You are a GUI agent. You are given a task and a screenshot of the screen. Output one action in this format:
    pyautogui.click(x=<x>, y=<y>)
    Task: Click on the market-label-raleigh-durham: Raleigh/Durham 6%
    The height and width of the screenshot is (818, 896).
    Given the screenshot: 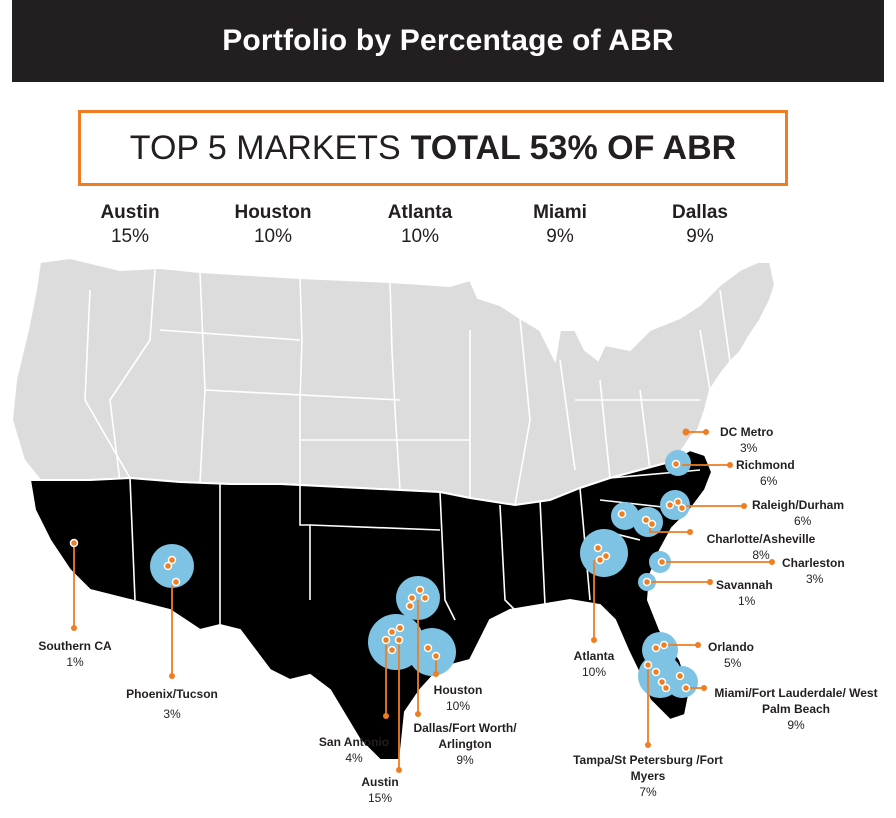 What is the action you would take?
    pyautogui.click(x=798, y=513)
    